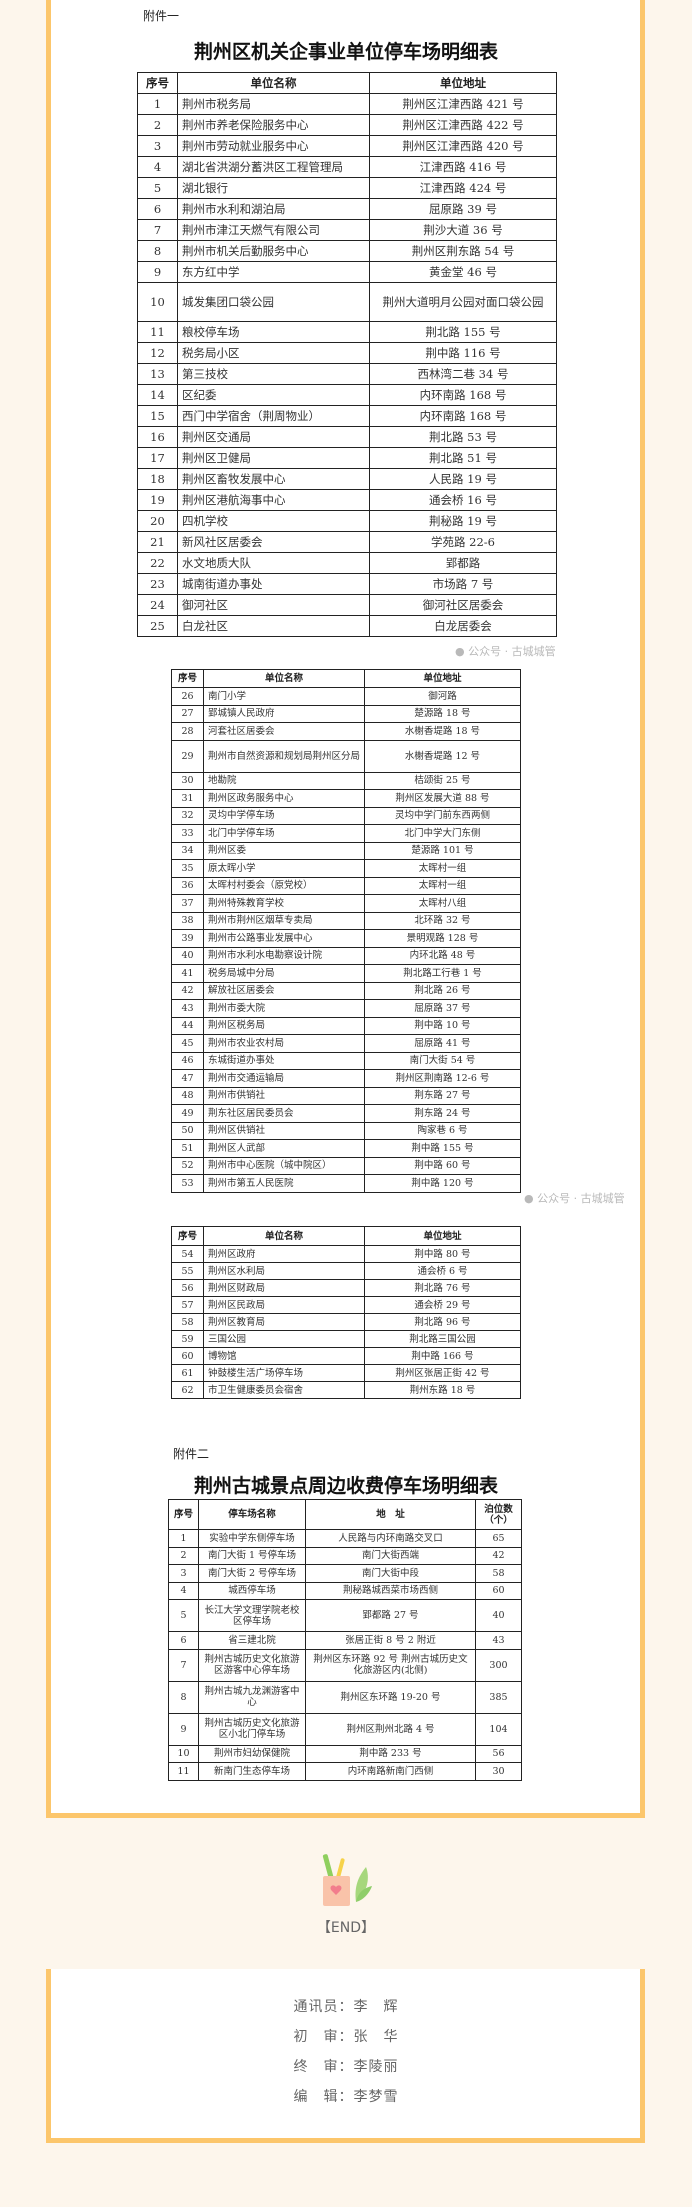 This screenshot has height=2207, width=692. Describe the element at coordinates (252, 1665) in the screenshot. I see `unit-name: 荆州古城历史文化旅游区游客中心停车场` at that location.